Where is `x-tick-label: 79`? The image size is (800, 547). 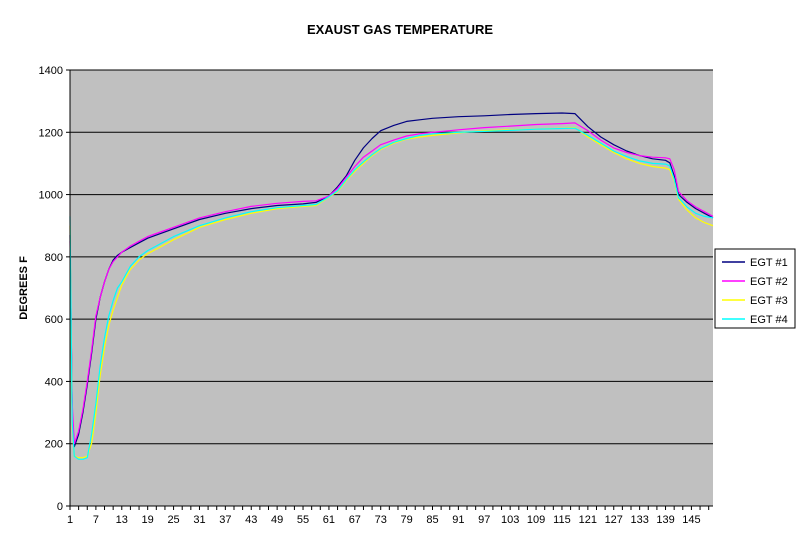 x-tick-label: 79 is located at coordinates (406, 520).